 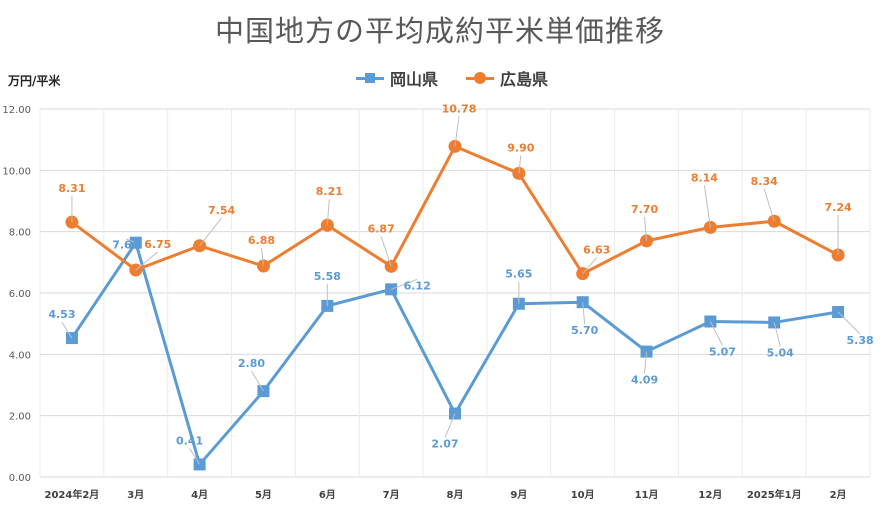 I want to click on x-tick-label: 9月, so click(x=518, y=495).